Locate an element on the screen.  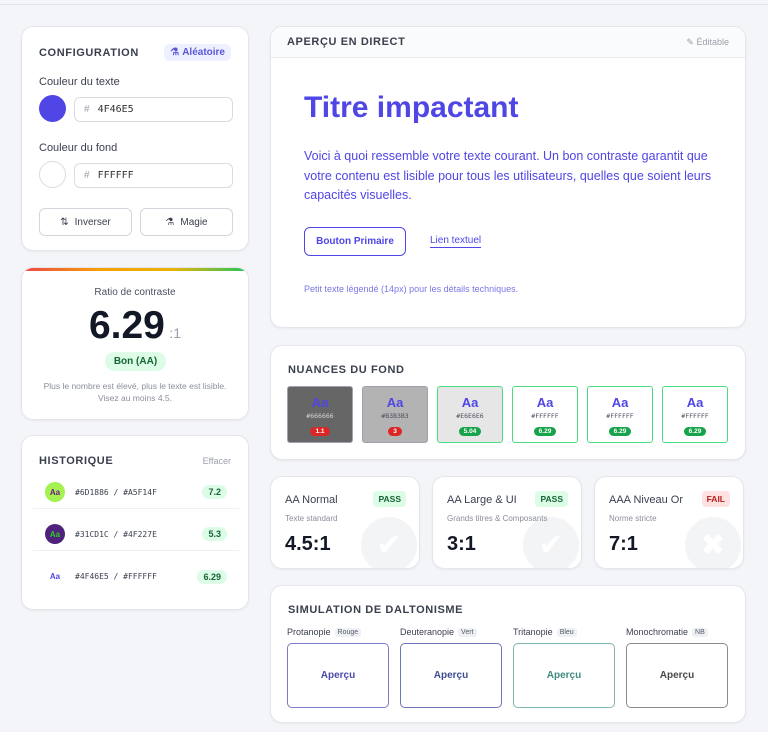
ratio-display: 6.29 :1 is located at coordinates (135, 326).